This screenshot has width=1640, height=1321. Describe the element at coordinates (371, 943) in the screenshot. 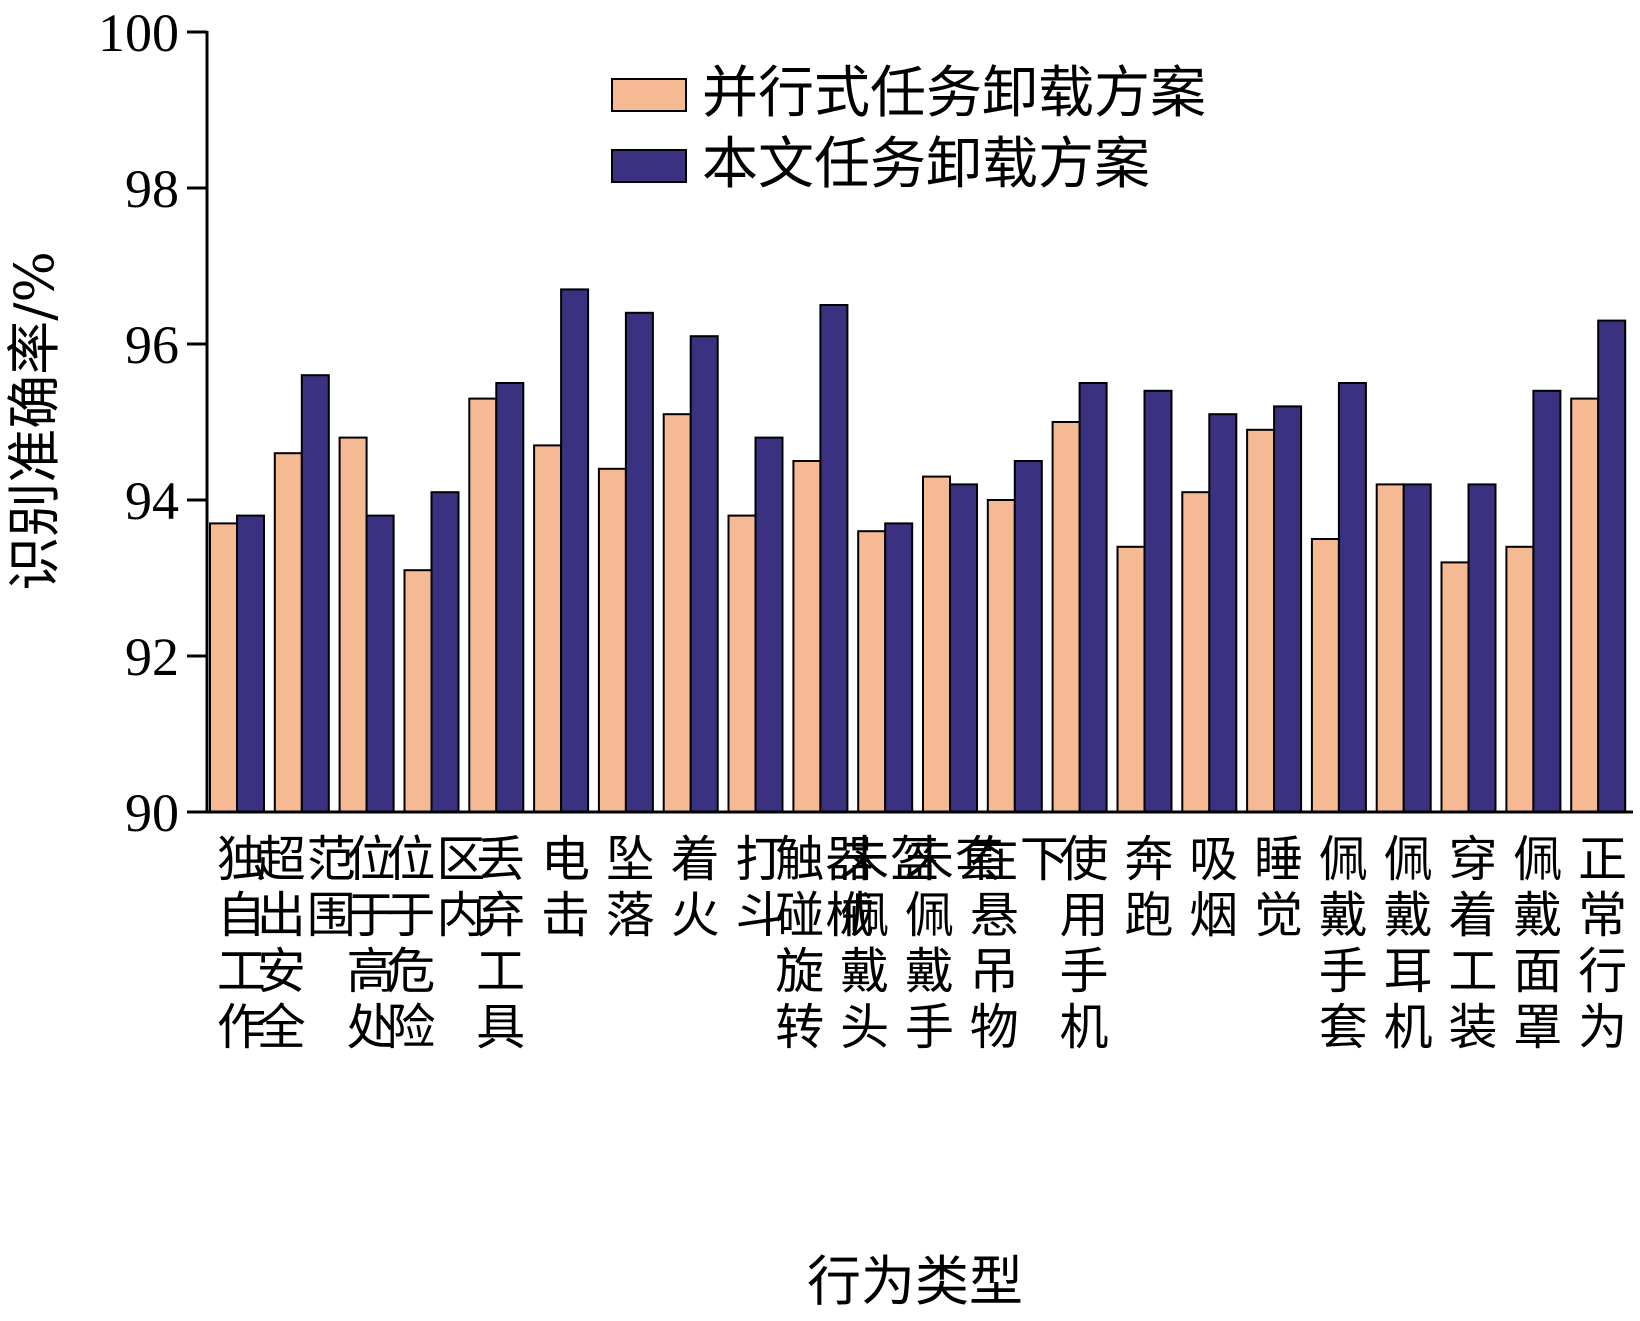

I see `x-category-label-3-col1: 位于高处` at that location.